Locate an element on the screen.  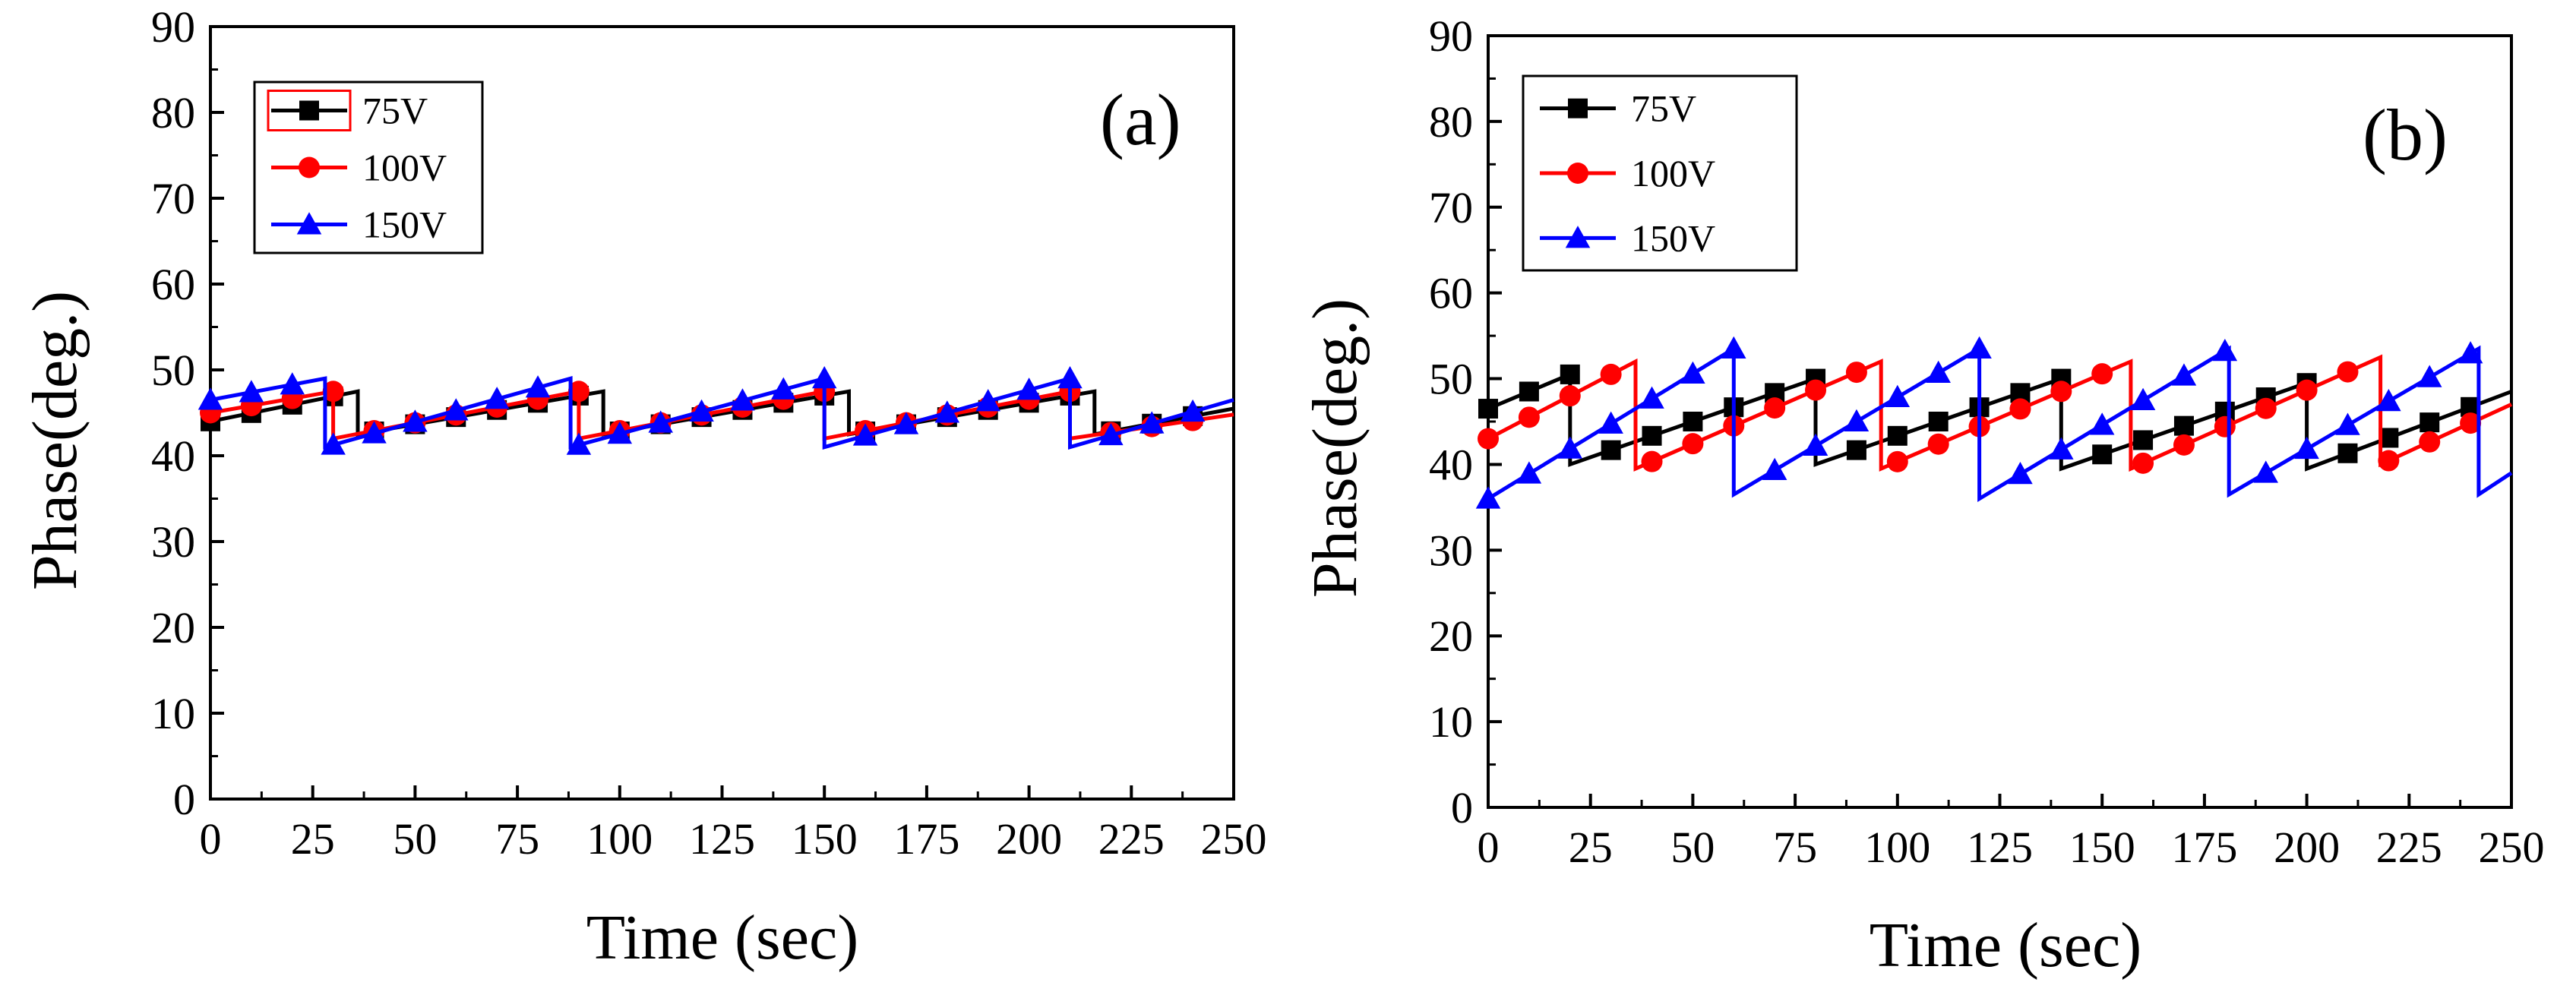
chart-b-legend-label-150V: 150V is located at coordinates (1673, 237).